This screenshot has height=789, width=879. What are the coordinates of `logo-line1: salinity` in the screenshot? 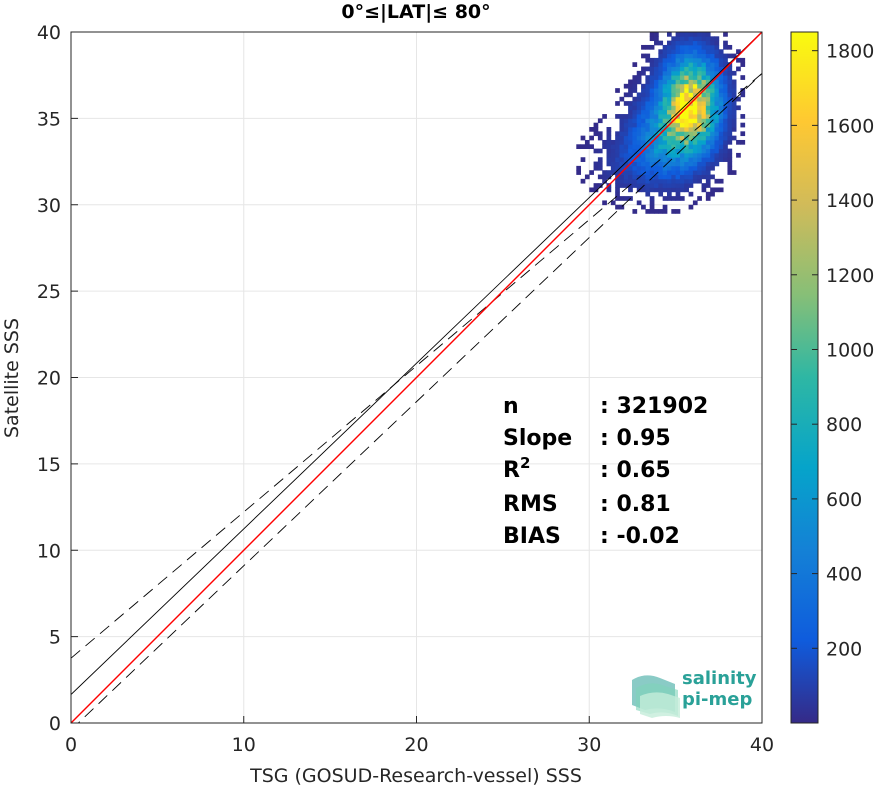 It's located at (719, 678).